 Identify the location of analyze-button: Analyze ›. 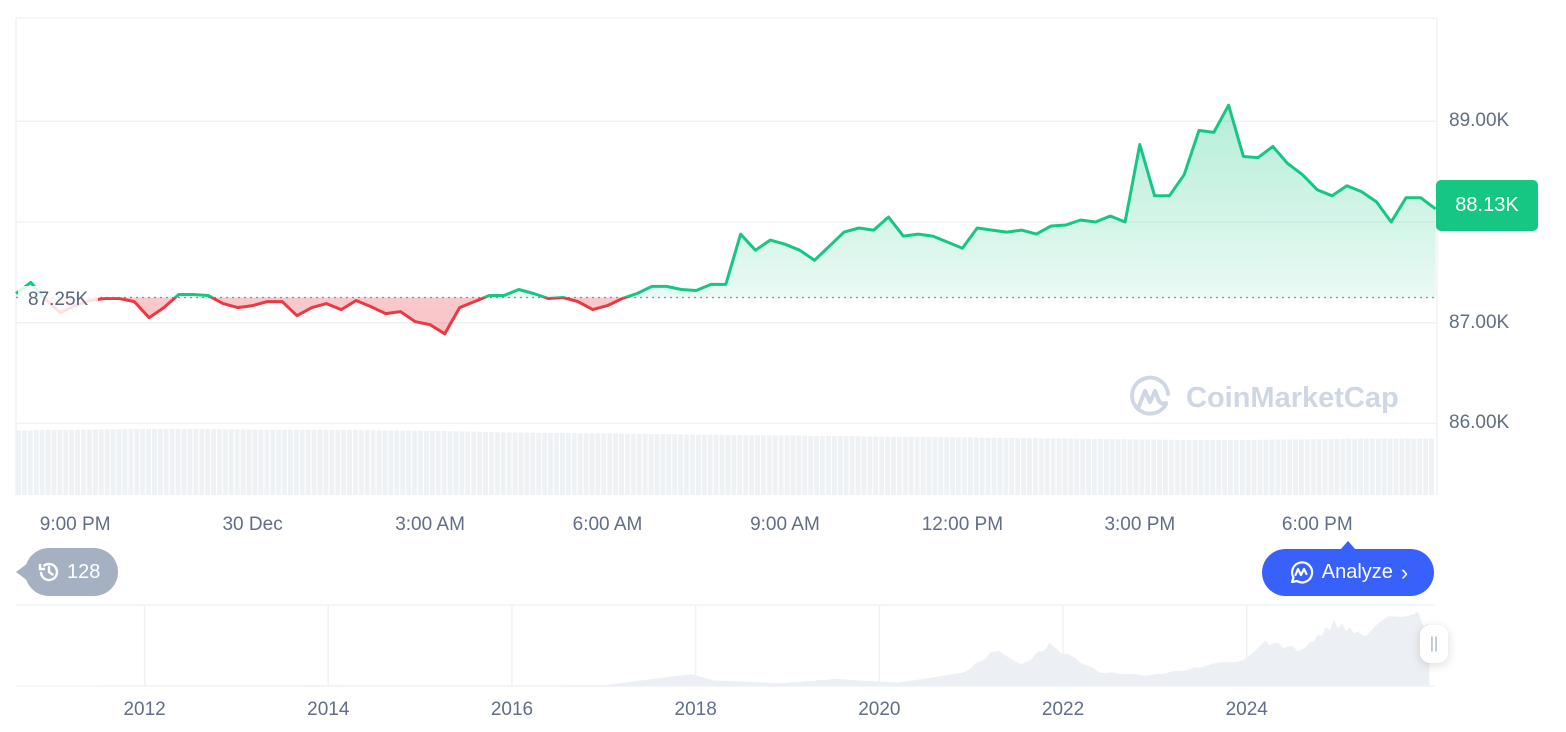
(1348, 568).